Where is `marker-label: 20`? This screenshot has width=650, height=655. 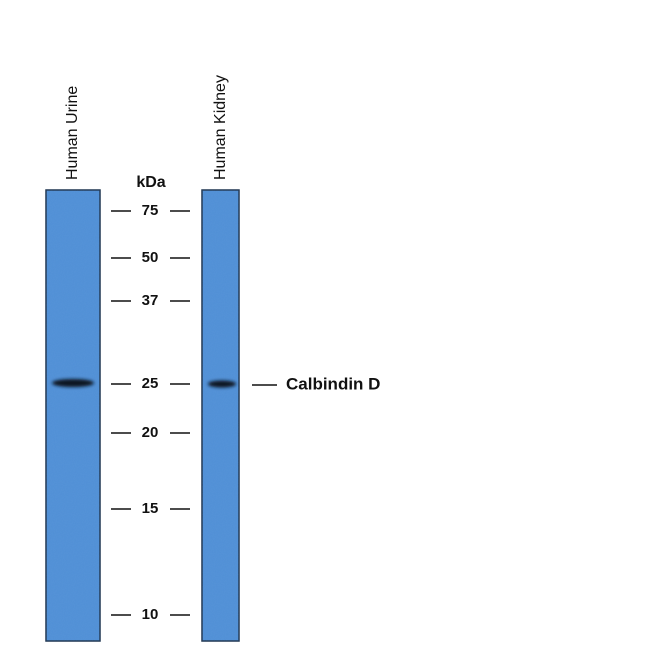
marker-label: 20 is located at coordinates (150, 432).